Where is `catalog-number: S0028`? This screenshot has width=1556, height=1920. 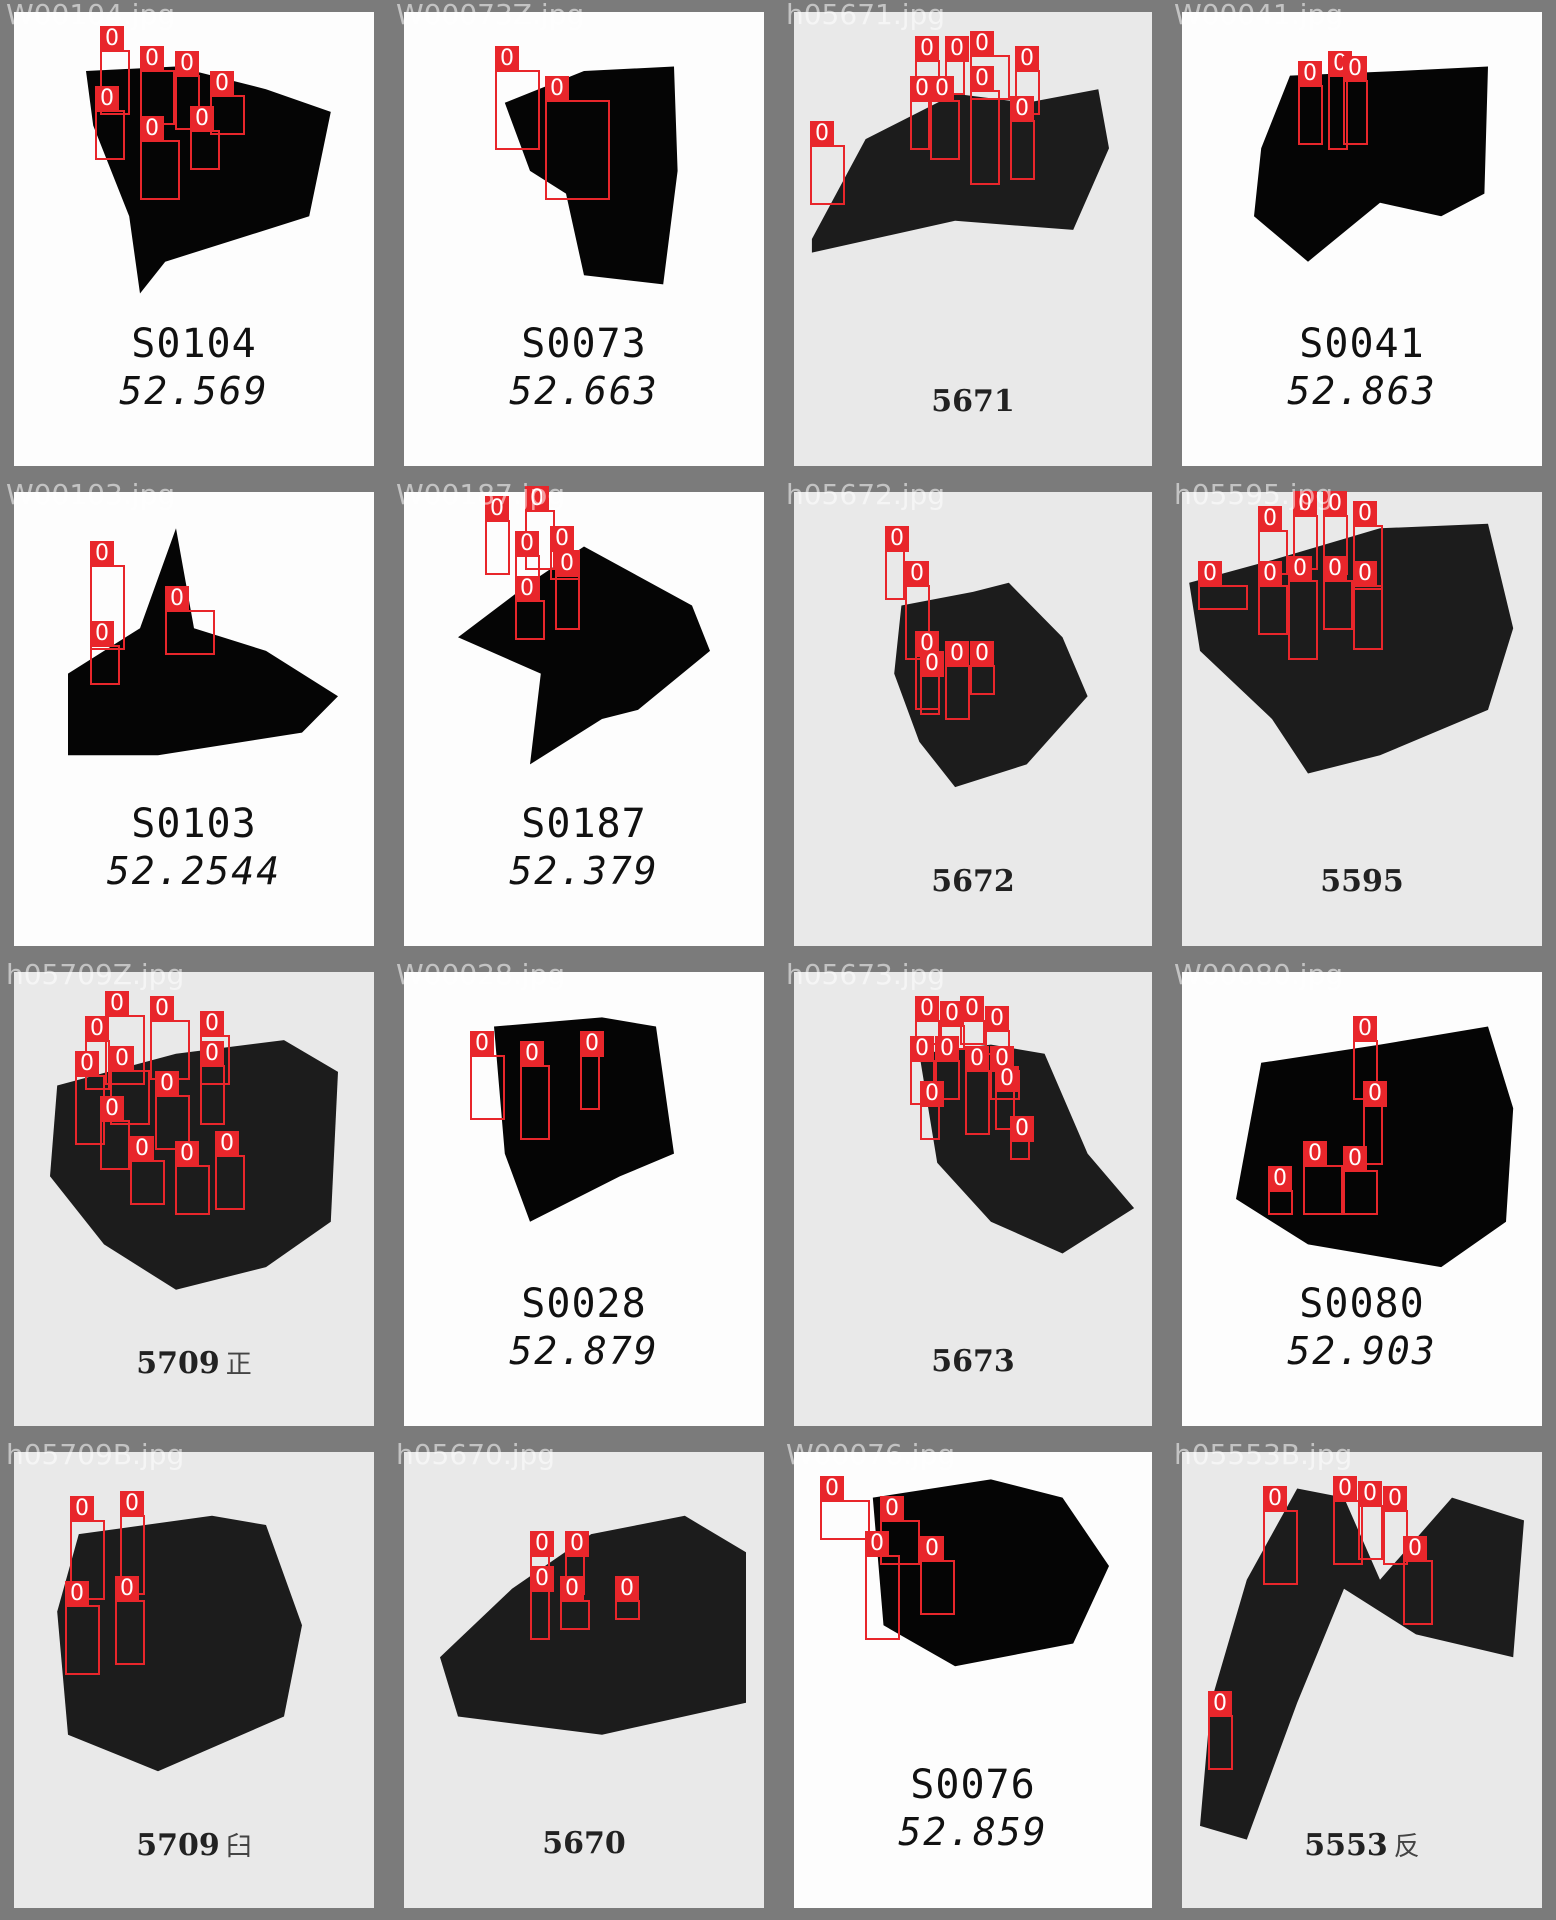
catalog-number: S0028 is located at coordinates (584, 1303).